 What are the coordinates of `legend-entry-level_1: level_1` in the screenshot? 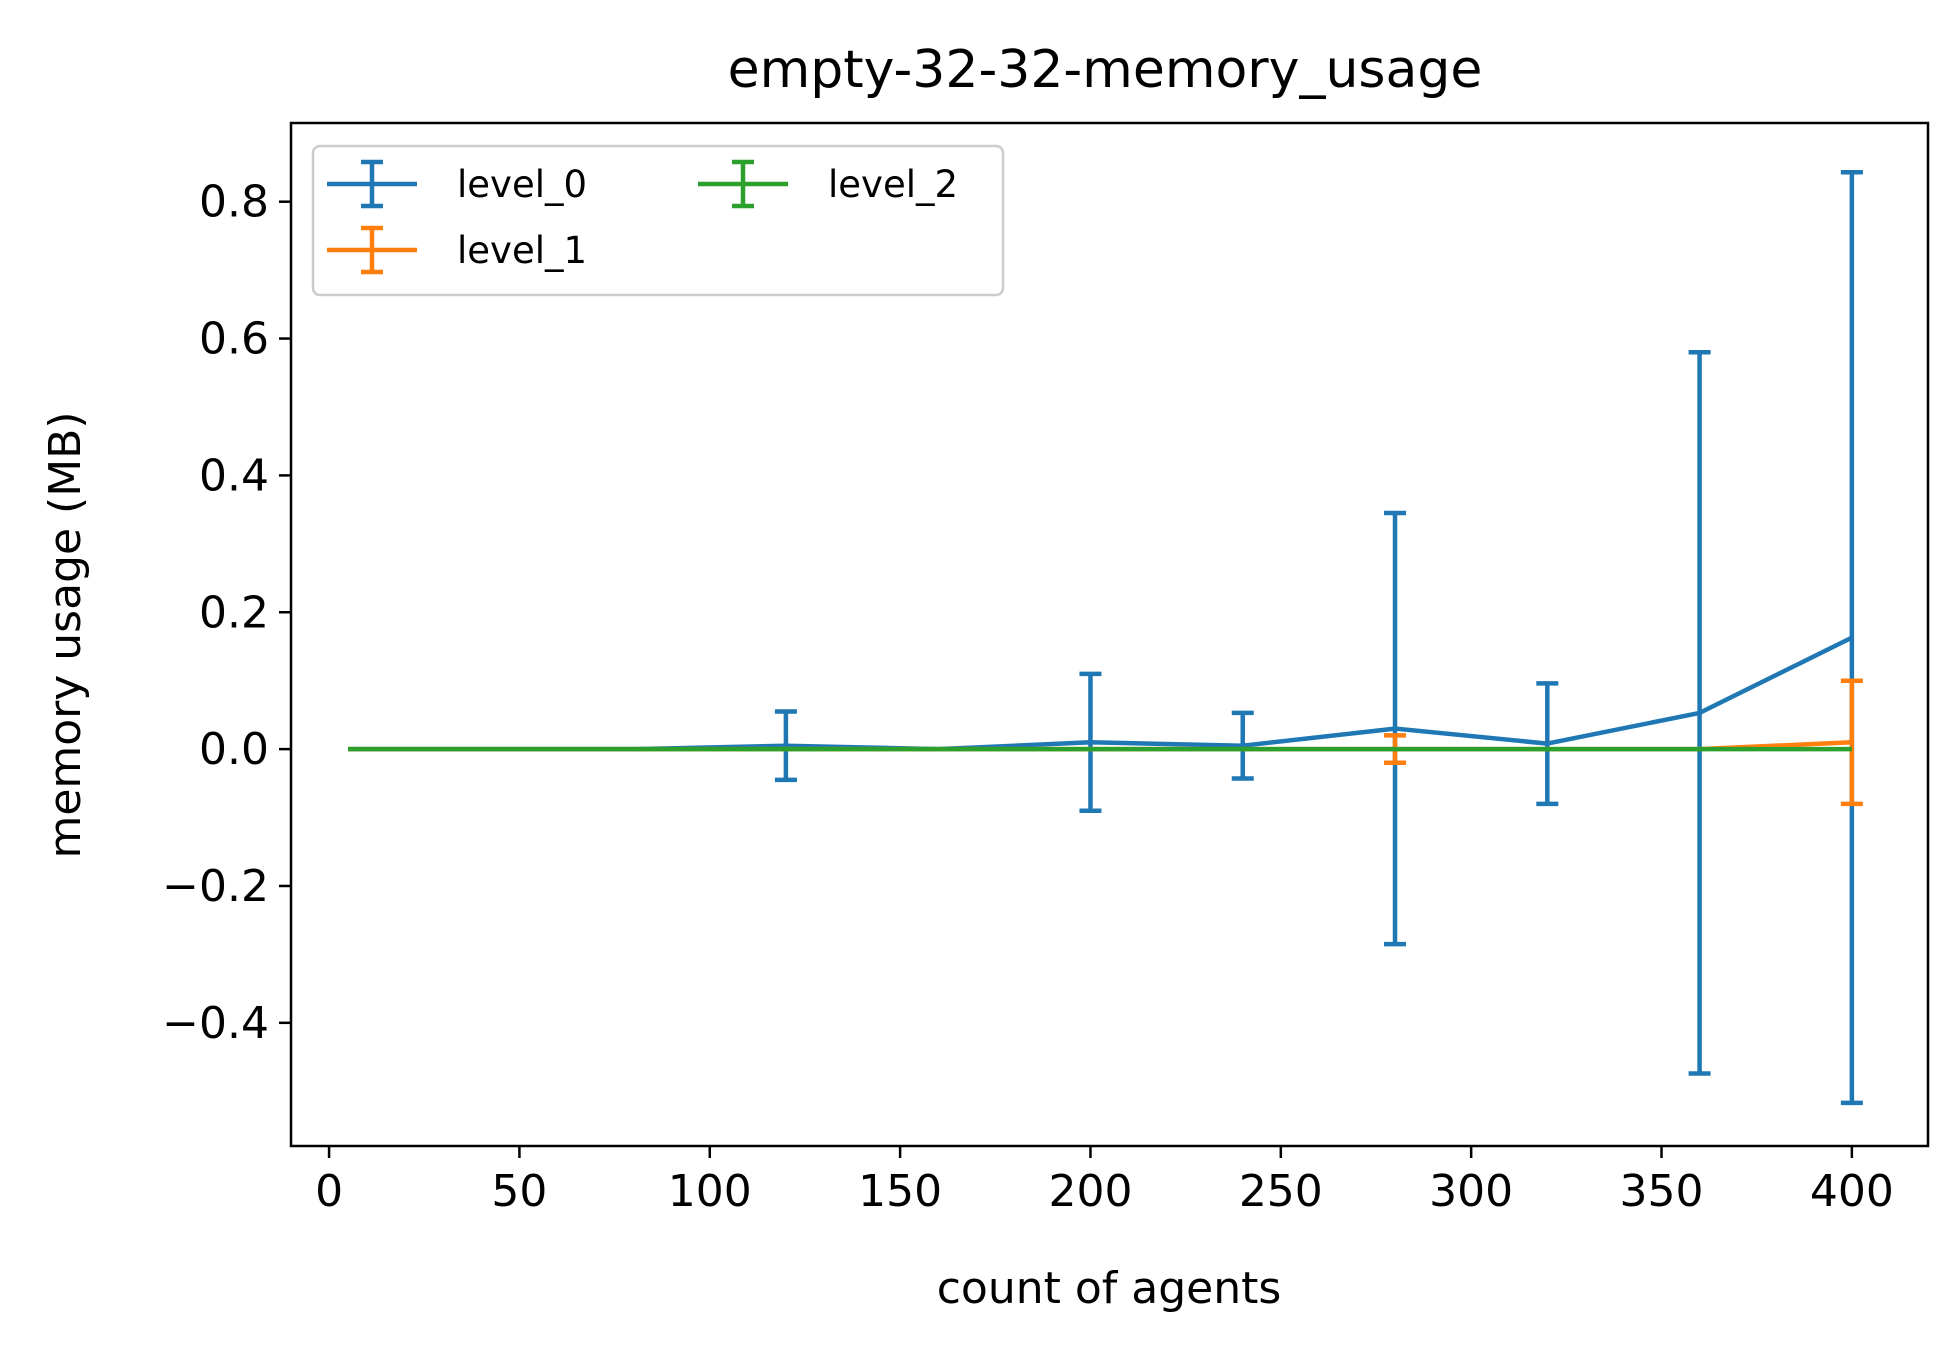 It's located at (457, 250).